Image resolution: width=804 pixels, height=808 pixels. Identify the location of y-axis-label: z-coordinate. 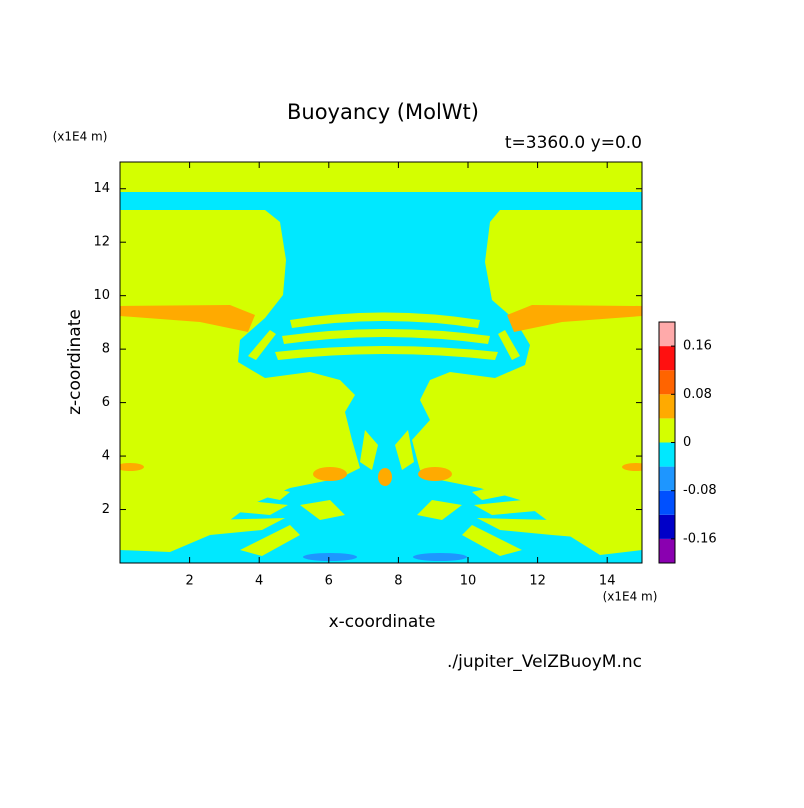
(75, 362).